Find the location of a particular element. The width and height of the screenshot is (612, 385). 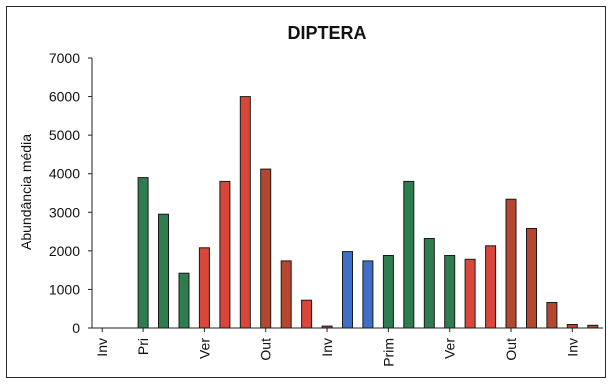

y-tick-label: 6000 is located at coordinates (64, 97).